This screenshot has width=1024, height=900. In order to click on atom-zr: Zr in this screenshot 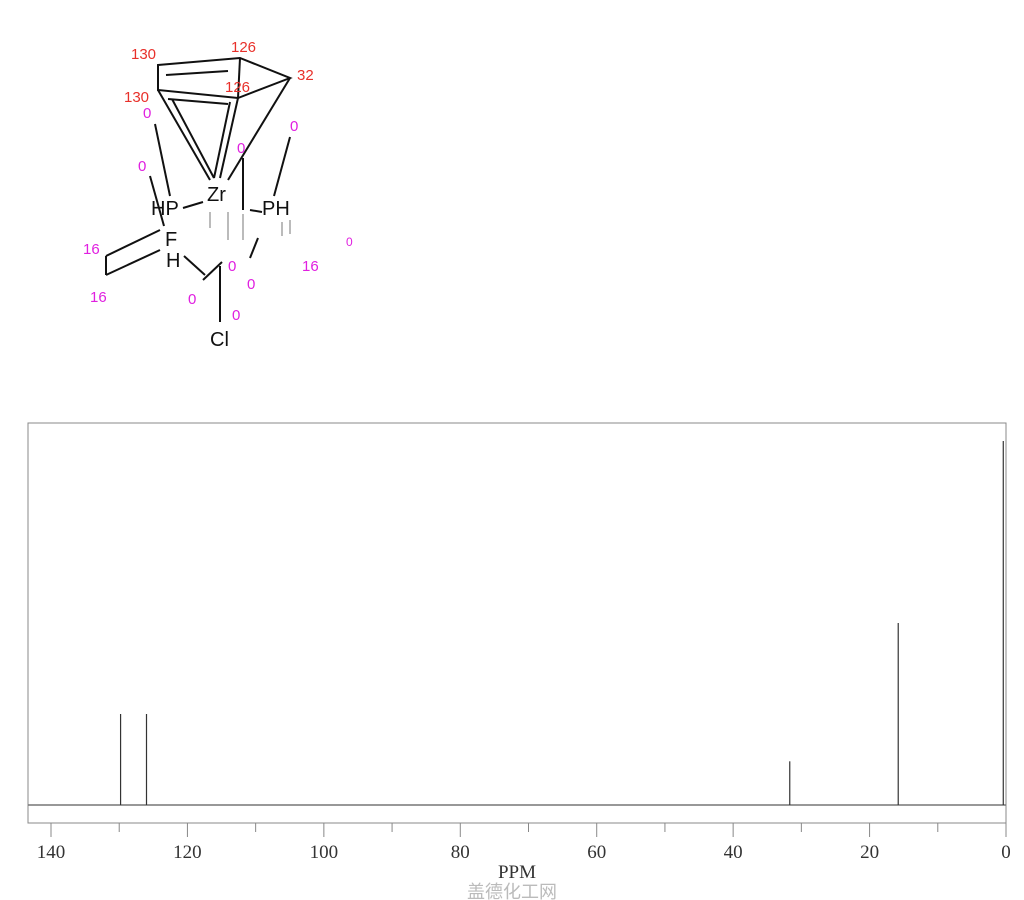, I will do `click(216, 195)`.